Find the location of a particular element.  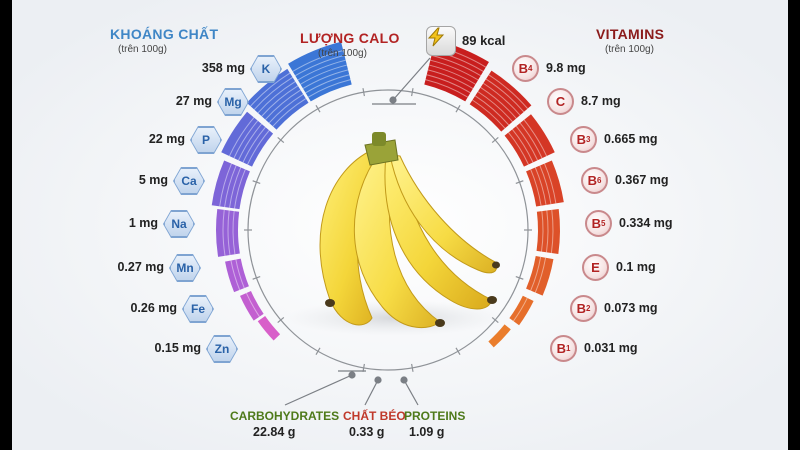

vitamins-title: VITAMINS is located at coordinates (630, 34).